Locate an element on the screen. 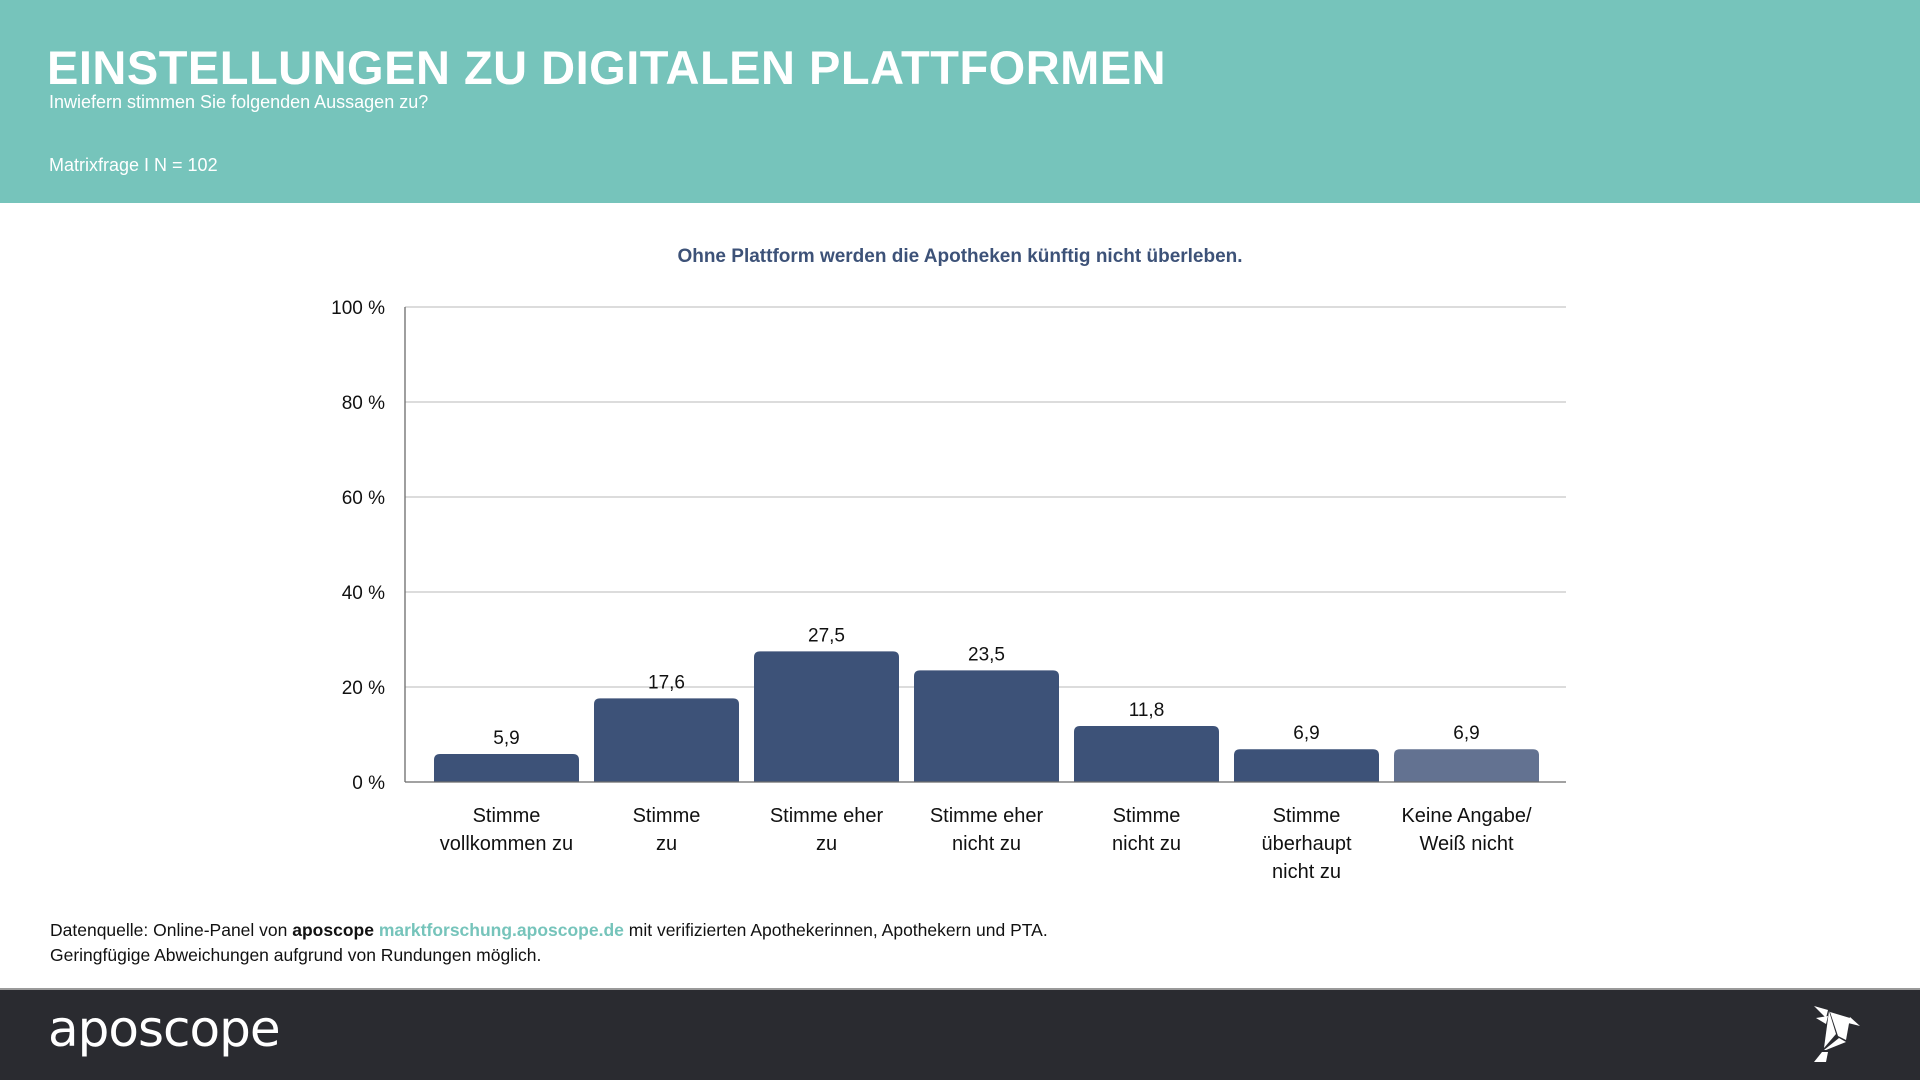 The image size is (1920, 1080). origami-bird-icon is located at coordinates (1837, 1034).